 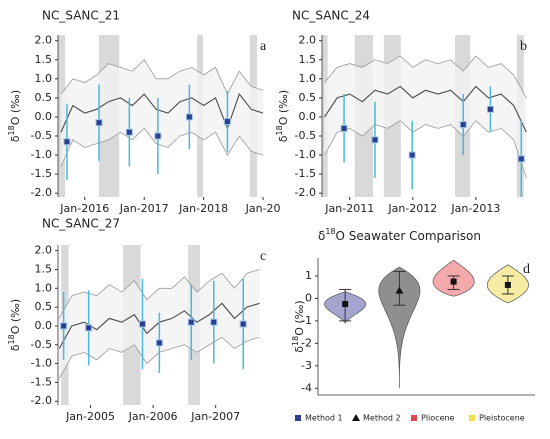 What do you see at coordinates (306, 320) in the screenshot?
I see `y-tick-label: -1` at bounding box center [306, 320].